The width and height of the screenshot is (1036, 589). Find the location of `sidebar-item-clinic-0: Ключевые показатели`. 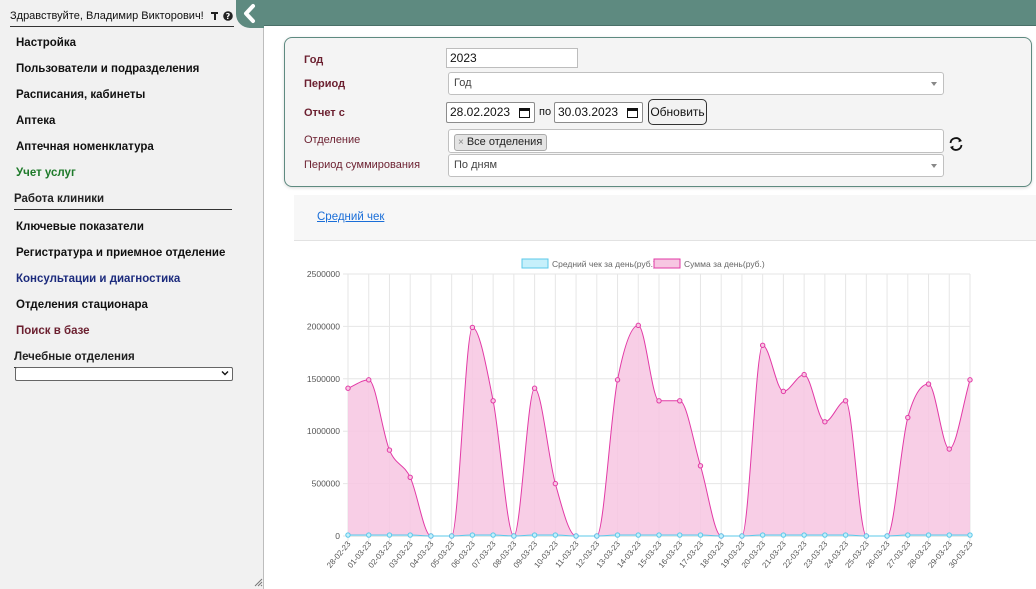

sidebar-item-clinic-0: Ключевые показатели is located at coordinates (80, 227).